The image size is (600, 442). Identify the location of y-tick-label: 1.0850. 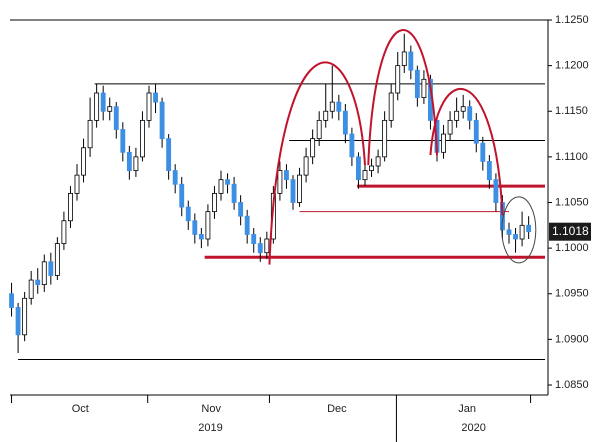
(572, 385).